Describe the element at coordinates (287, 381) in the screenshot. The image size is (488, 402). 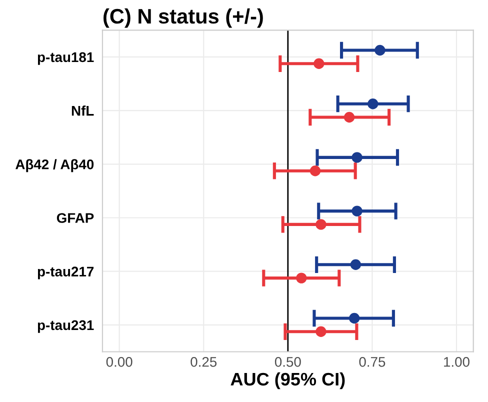
I see `x-axis-title: AUC (95% CI)` at that location.